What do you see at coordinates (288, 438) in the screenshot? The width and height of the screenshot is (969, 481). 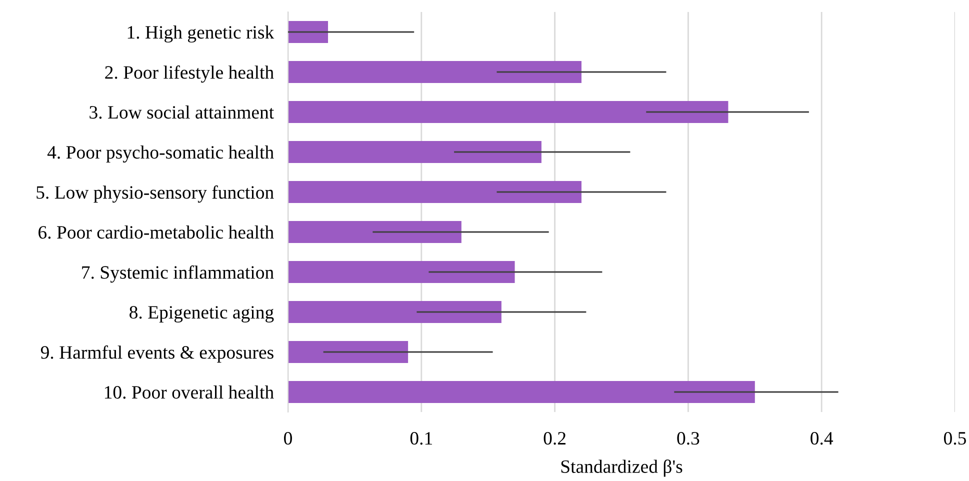 I see `x-tick-label: 0` at bounding box center [288, 438].